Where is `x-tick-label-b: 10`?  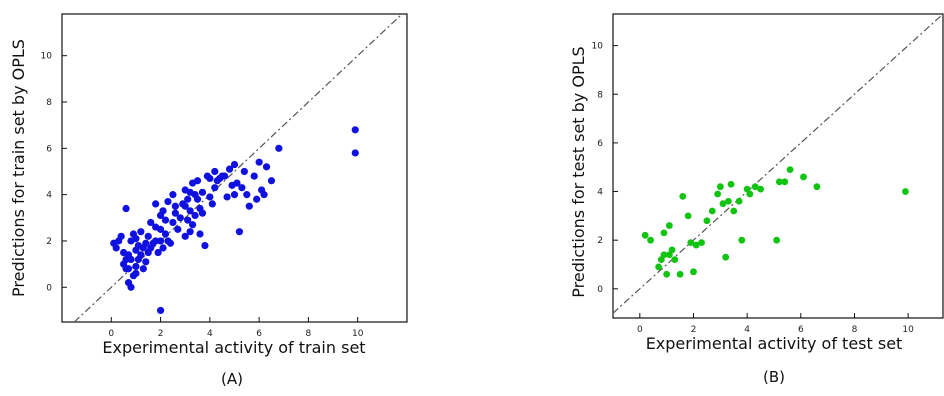 x-tick-label-b: 10 is located at coordinates (908, 330).